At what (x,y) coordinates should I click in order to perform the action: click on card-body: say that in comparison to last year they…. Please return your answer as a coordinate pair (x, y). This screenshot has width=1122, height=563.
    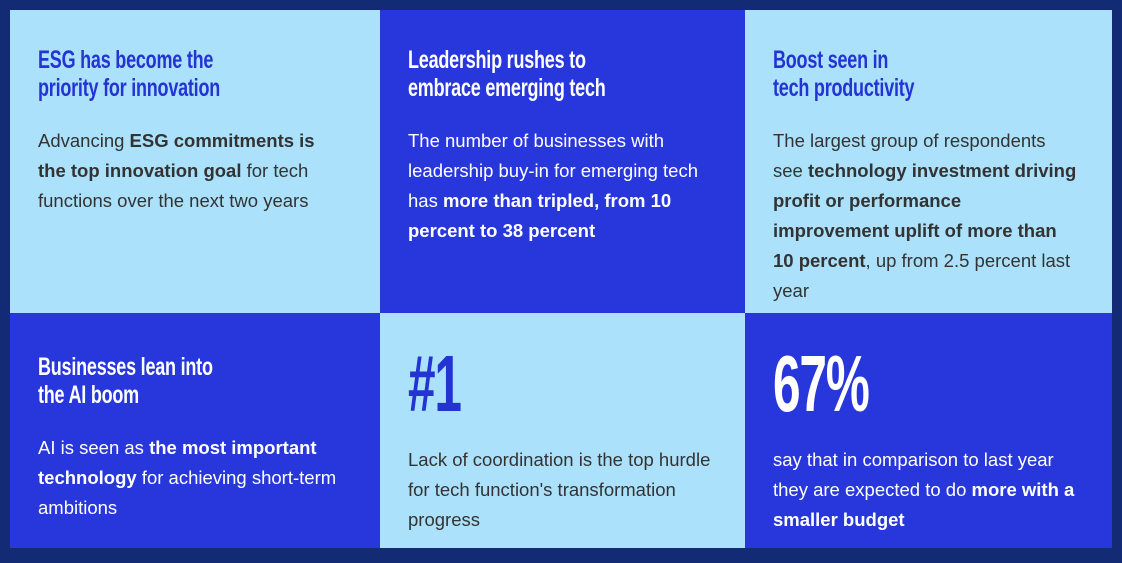
    Looking at the image, I should click on (924, 489).